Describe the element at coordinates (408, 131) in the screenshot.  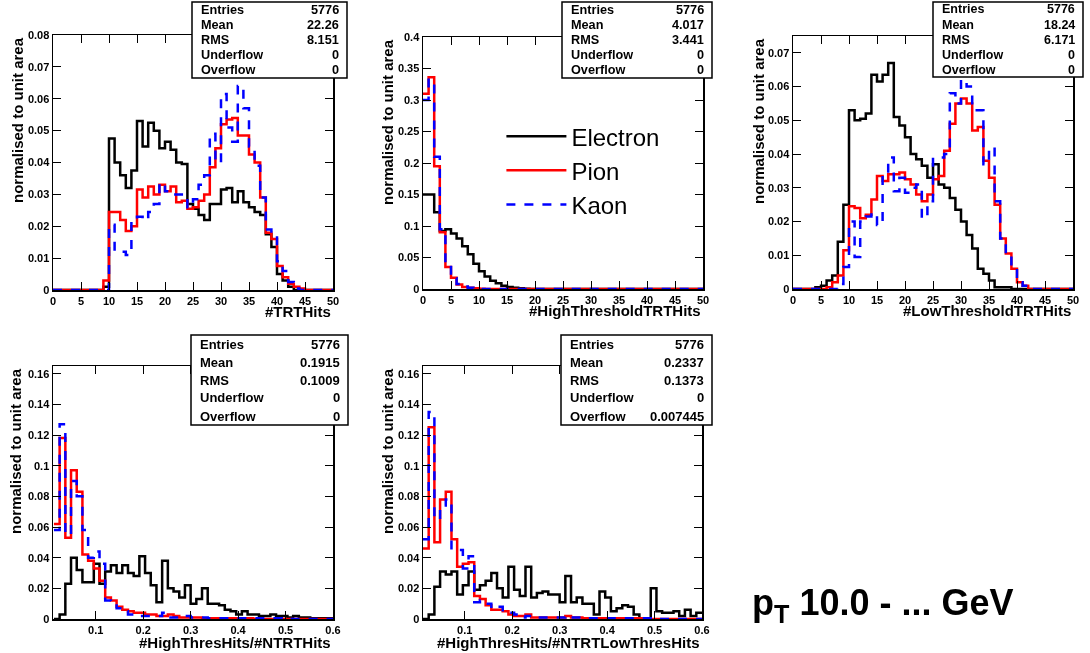
I see `y-tick-label: 0.25` at that location.